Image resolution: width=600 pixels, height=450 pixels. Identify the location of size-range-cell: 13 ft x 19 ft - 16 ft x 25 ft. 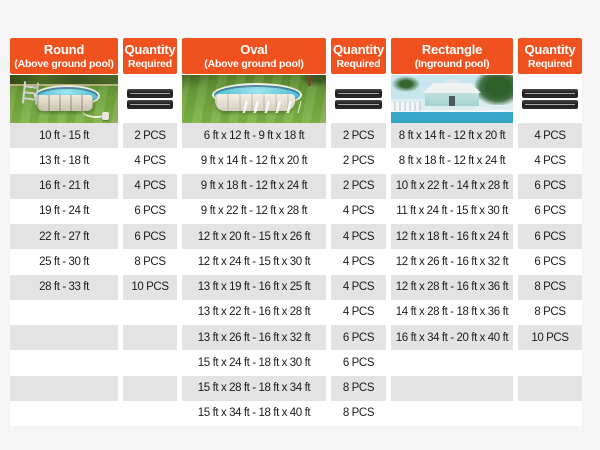
(254, 287).